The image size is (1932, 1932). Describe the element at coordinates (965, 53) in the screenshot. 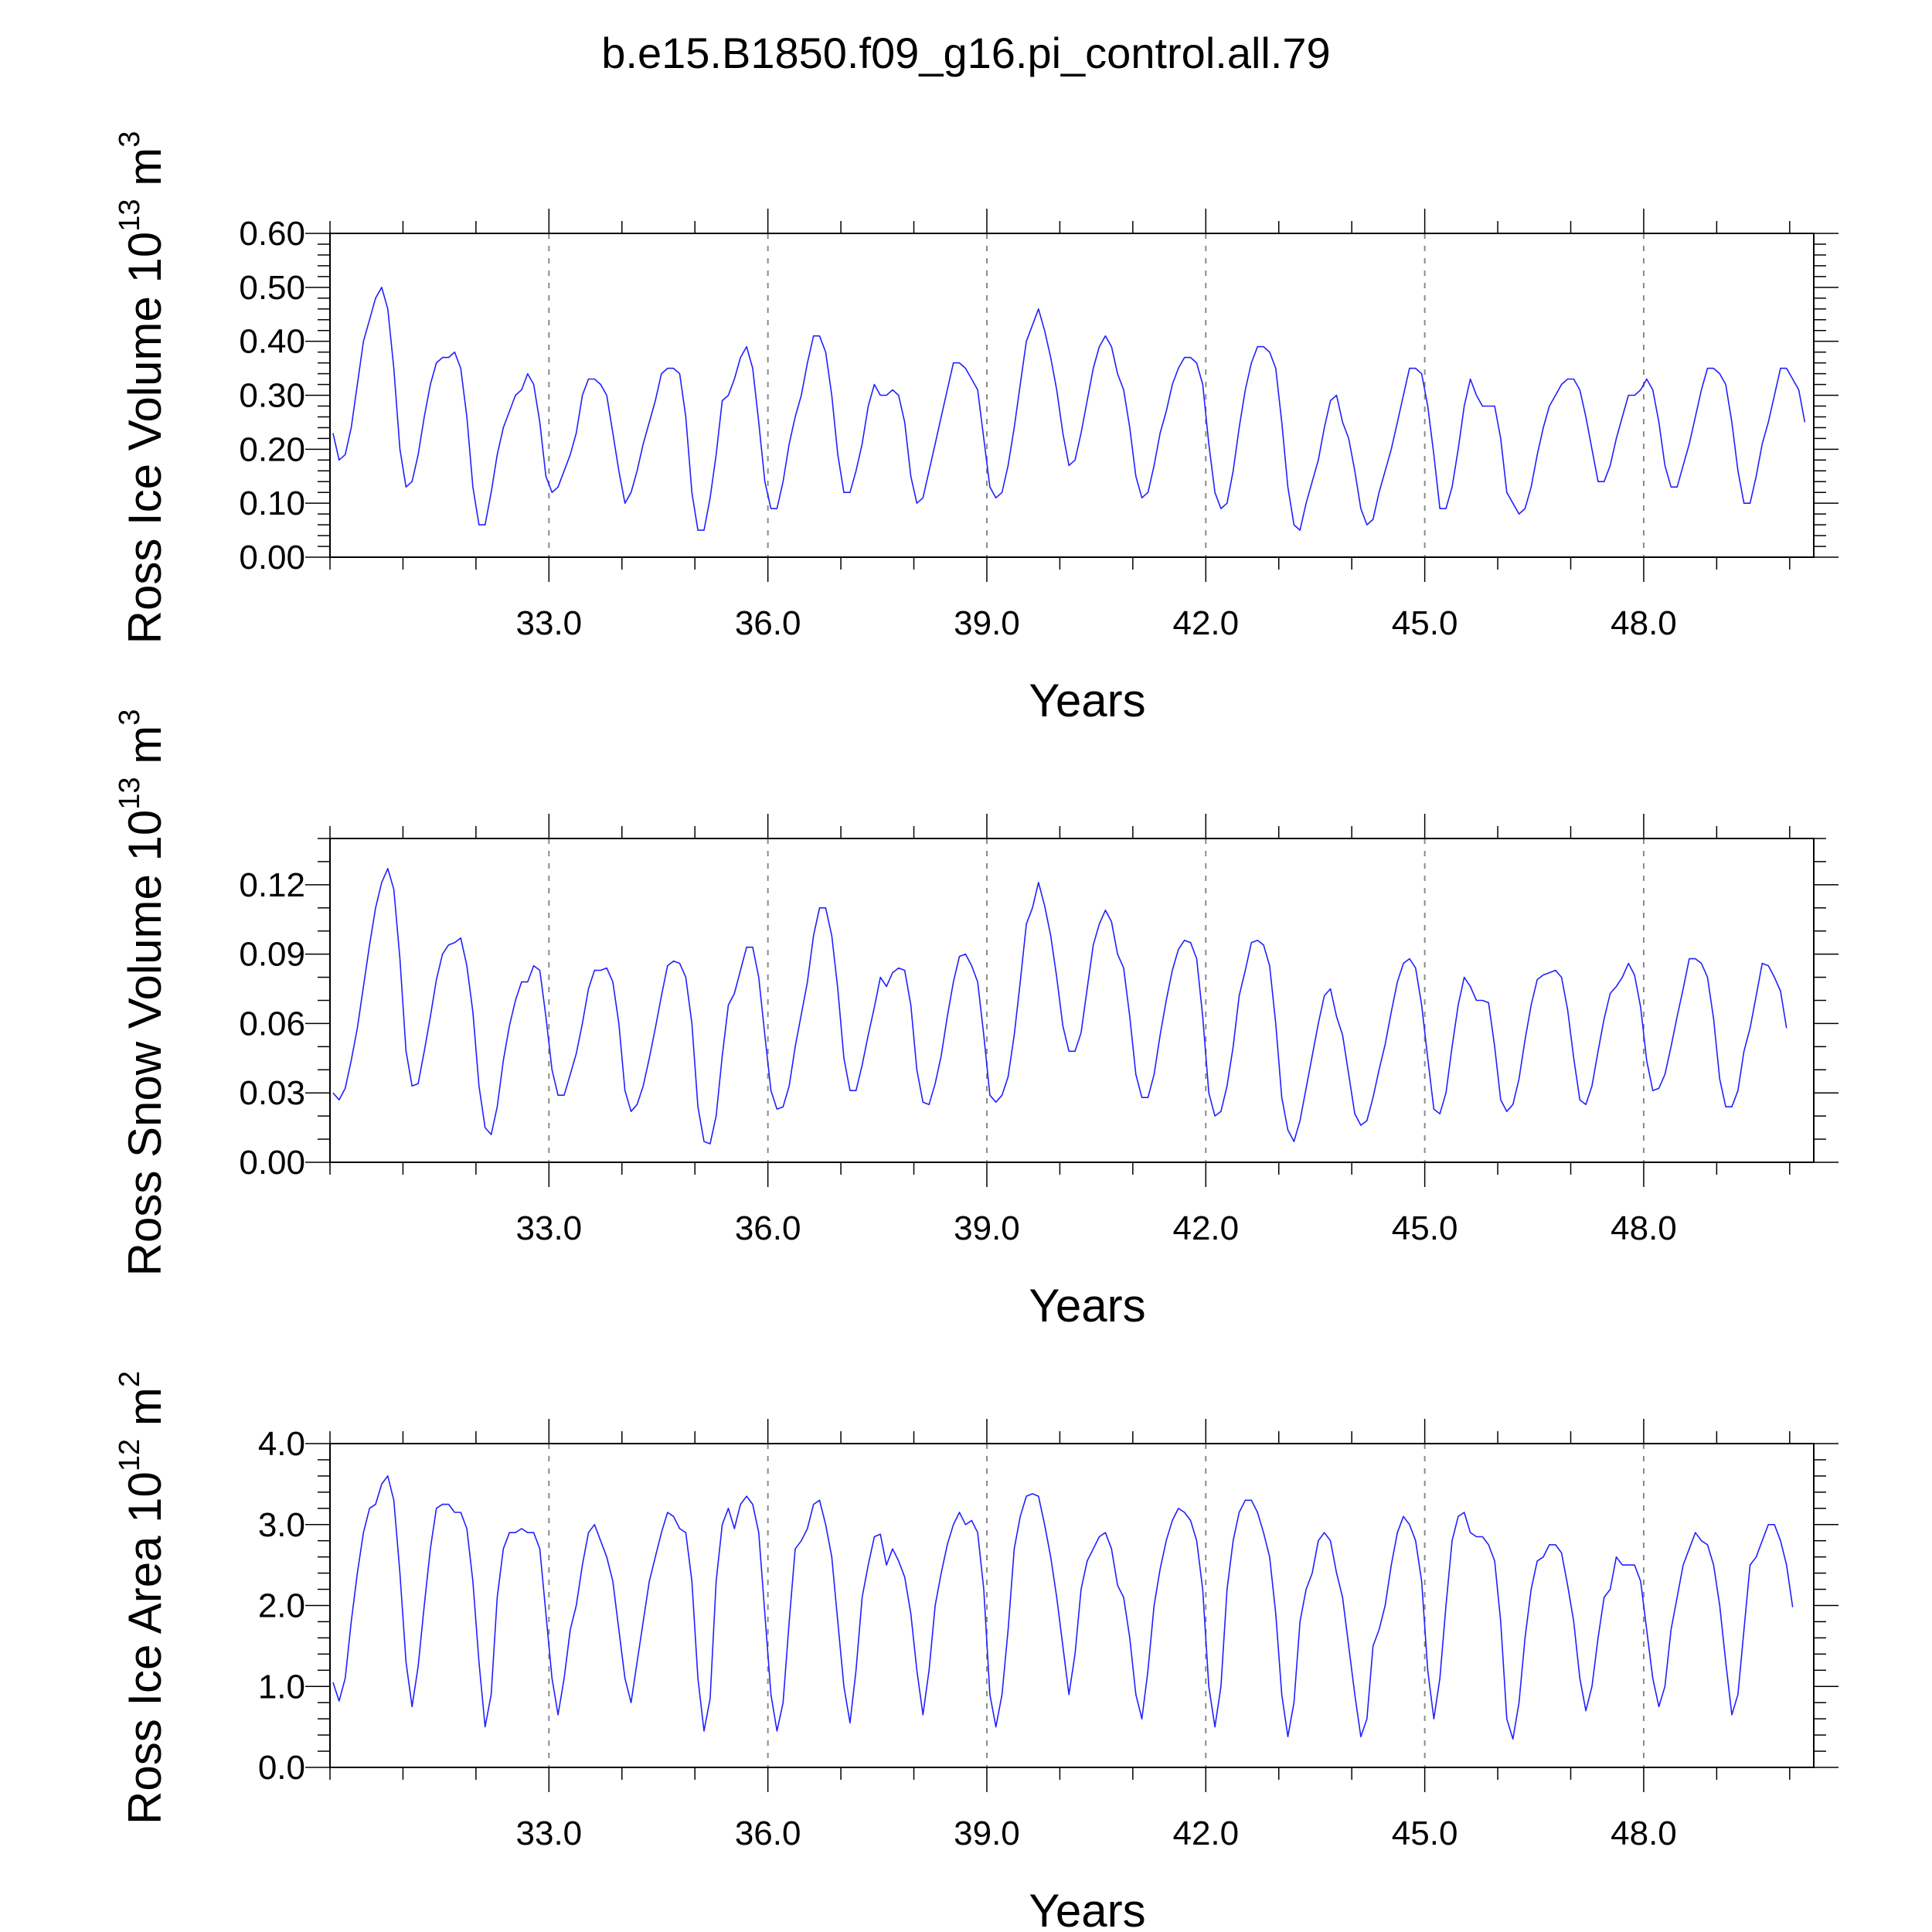

I see `figure-title: b.e15.B1850.f09_g16.pi_control.all.79` at that location.